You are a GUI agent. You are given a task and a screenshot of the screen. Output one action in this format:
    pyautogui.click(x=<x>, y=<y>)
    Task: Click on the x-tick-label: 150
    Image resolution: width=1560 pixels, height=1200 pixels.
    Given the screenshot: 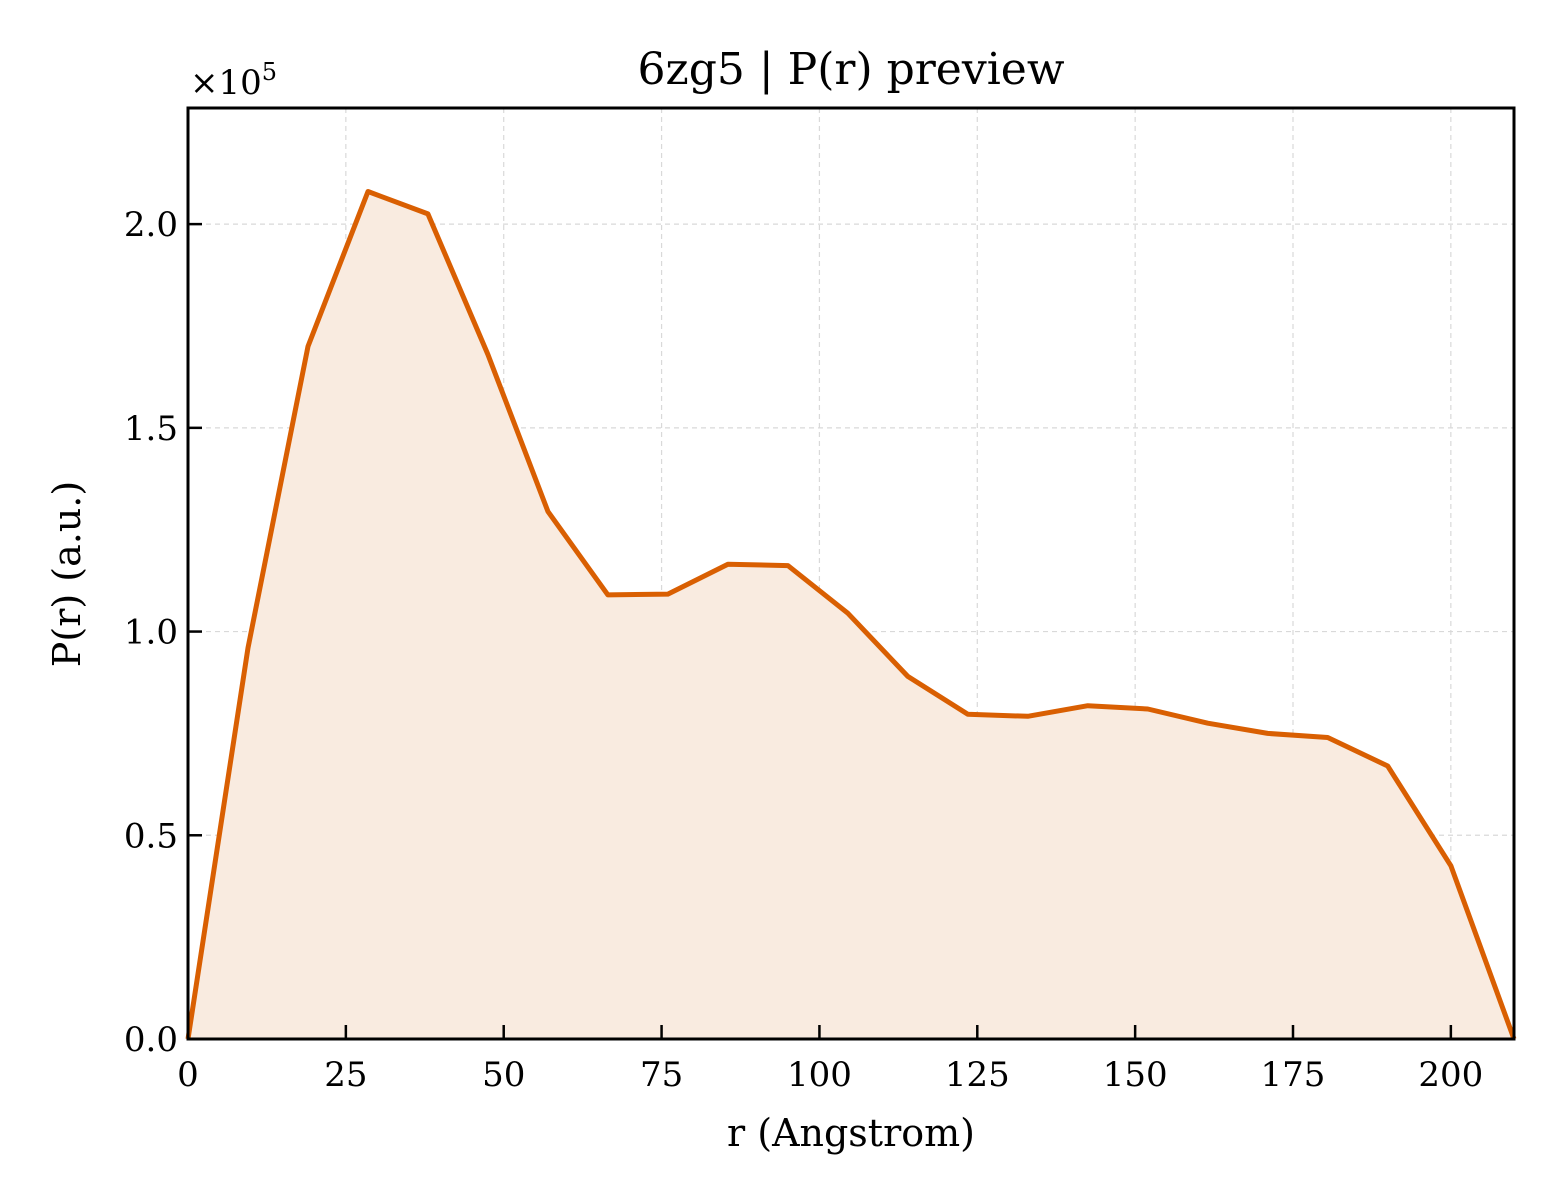 What is the action you would take?
    pyautogui.click(x=1135, y=1075)
    